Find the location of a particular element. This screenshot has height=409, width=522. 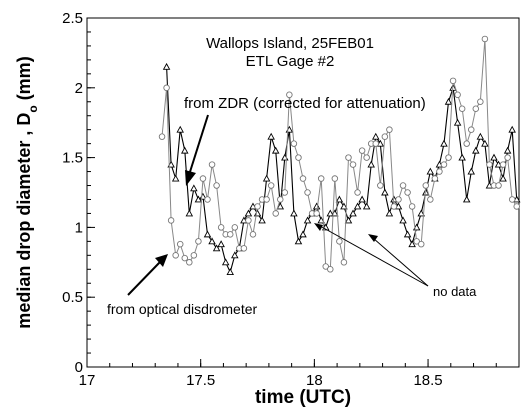

x-tick-label: 17 is located at coordinates (87, 380).